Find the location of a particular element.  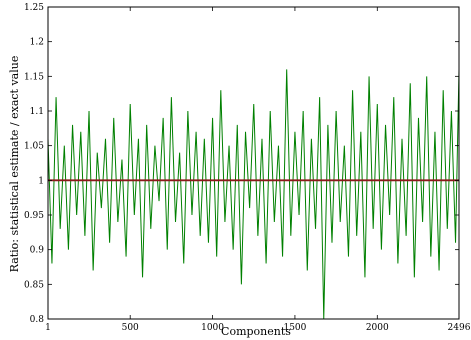

y-tick-label: 0.85 is located at coordinates (34, 285).